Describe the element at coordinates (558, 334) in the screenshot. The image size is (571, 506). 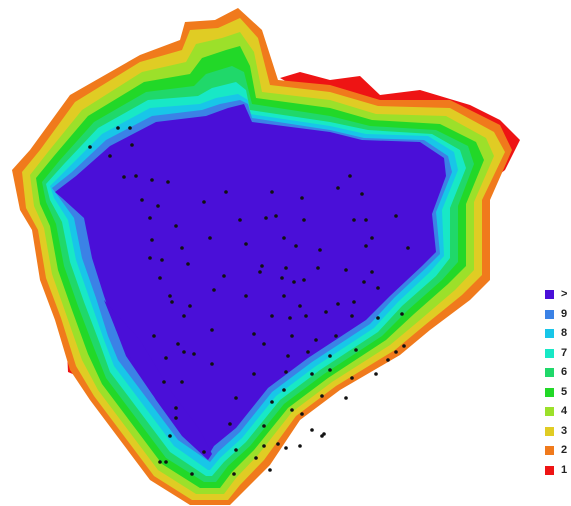
I see `legend-item: 8` at that location.